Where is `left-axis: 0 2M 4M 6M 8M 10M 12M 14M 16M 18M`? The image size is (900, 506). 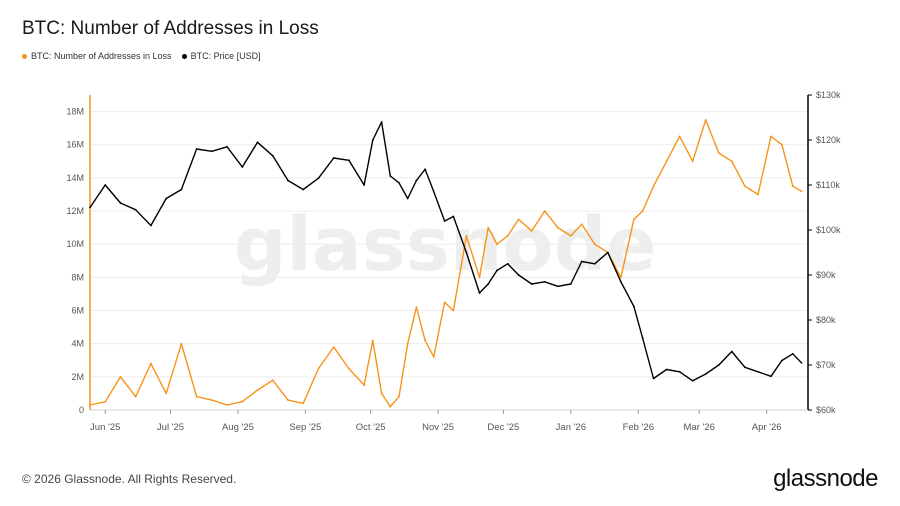
left-axis: 0 2M 4M 6M 8M 10M 12M 14M 16M 18M is located at coordinates (78, 255).